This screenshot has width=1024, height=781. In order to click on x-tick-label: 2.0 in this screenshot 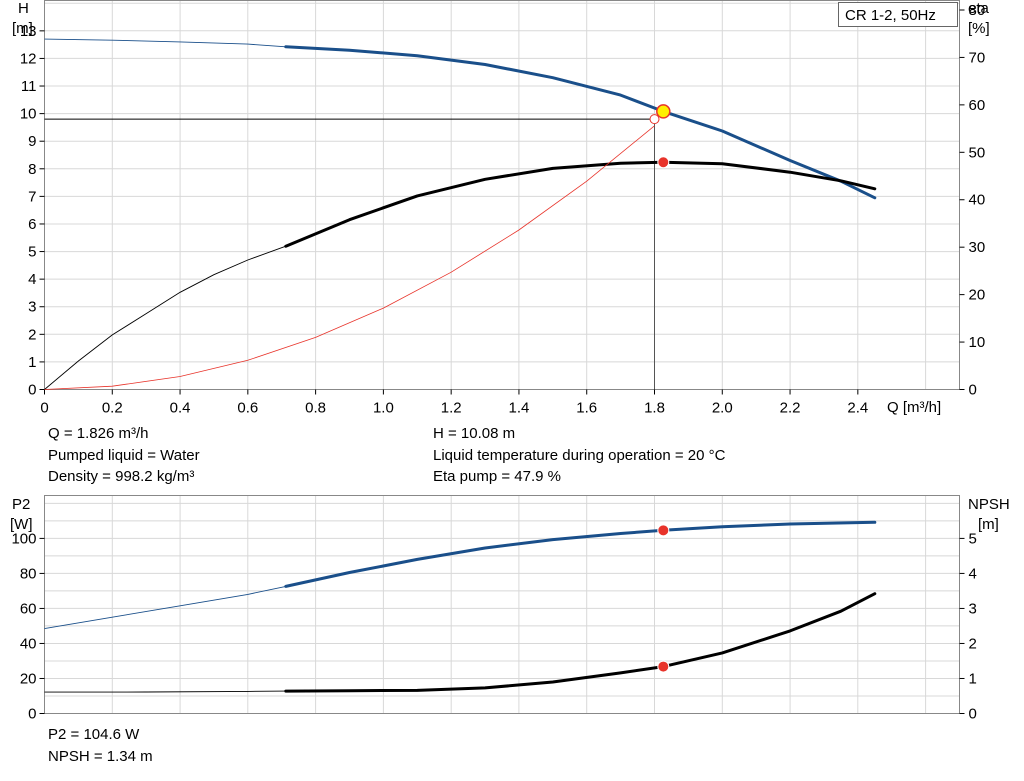, I will do `click(722, 408)`.